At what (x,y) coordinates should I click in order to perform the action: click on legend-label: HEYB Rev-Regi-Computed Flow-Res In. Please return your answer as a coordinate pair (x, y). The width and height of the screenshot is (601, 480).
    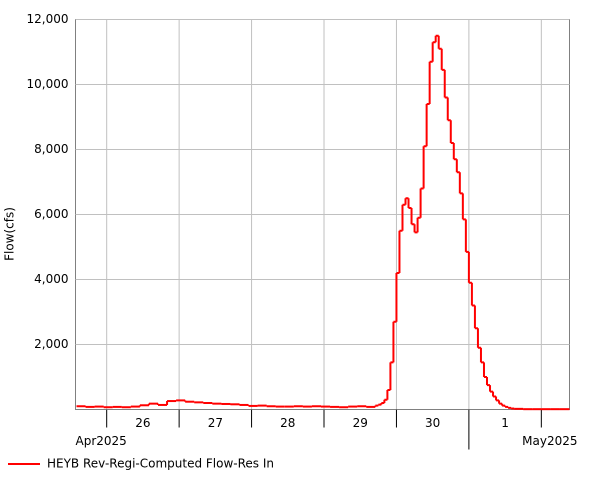
    Looking at the image, I should click on (160, 464).